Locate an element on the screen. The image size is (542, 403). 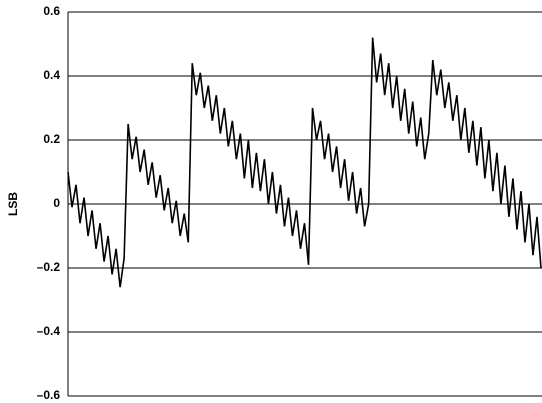
y-tick-label: 0.4 is located at coordinates (51, 75).